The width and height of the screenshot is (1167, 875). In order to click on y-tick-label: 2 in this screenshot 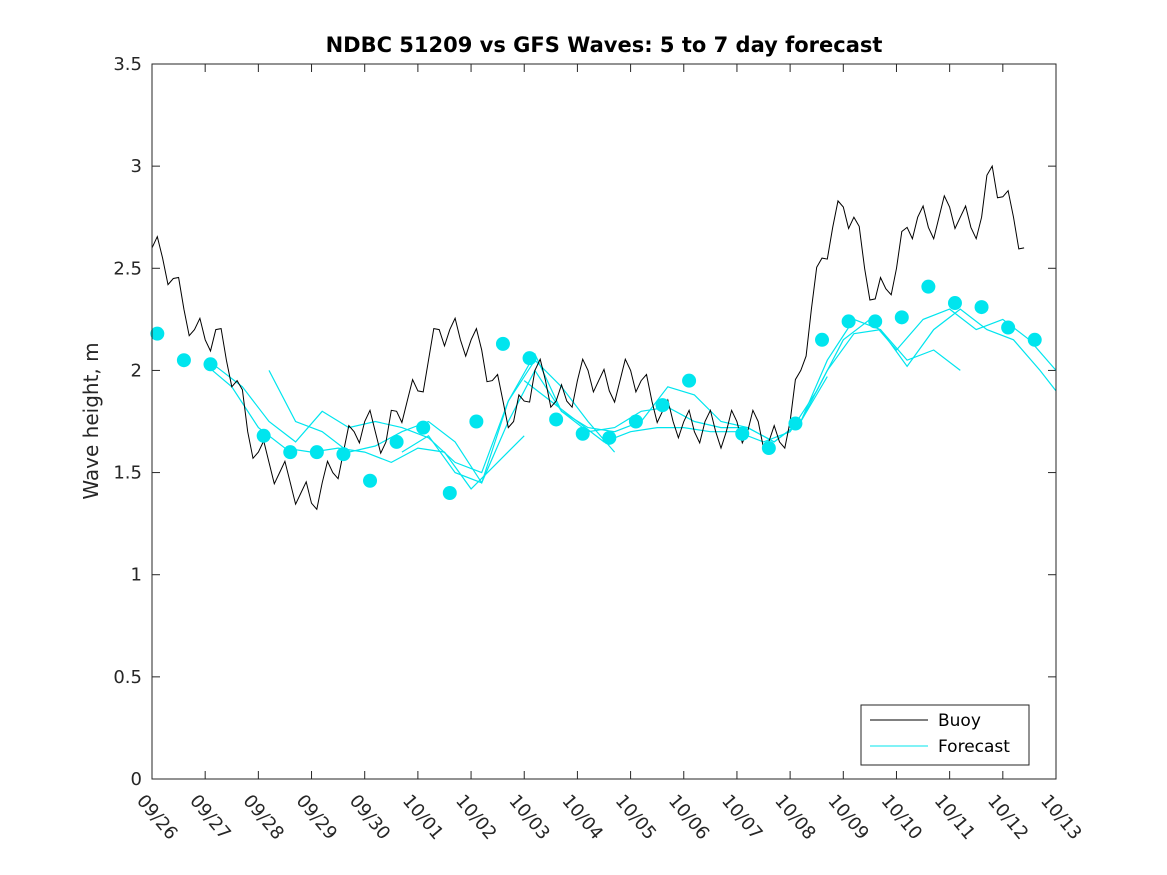, I will do `click(136, 370)`.